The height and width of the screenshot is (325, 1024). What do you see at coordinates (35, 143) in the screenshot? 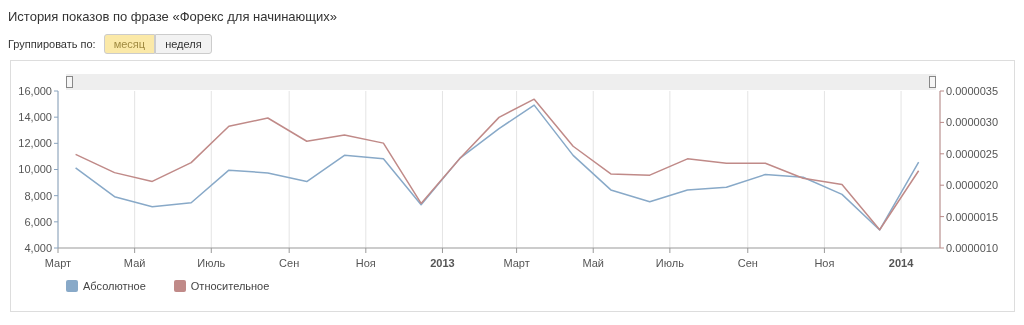
I see `y-tick-label: 12,000` at bounding box center [35, 143].